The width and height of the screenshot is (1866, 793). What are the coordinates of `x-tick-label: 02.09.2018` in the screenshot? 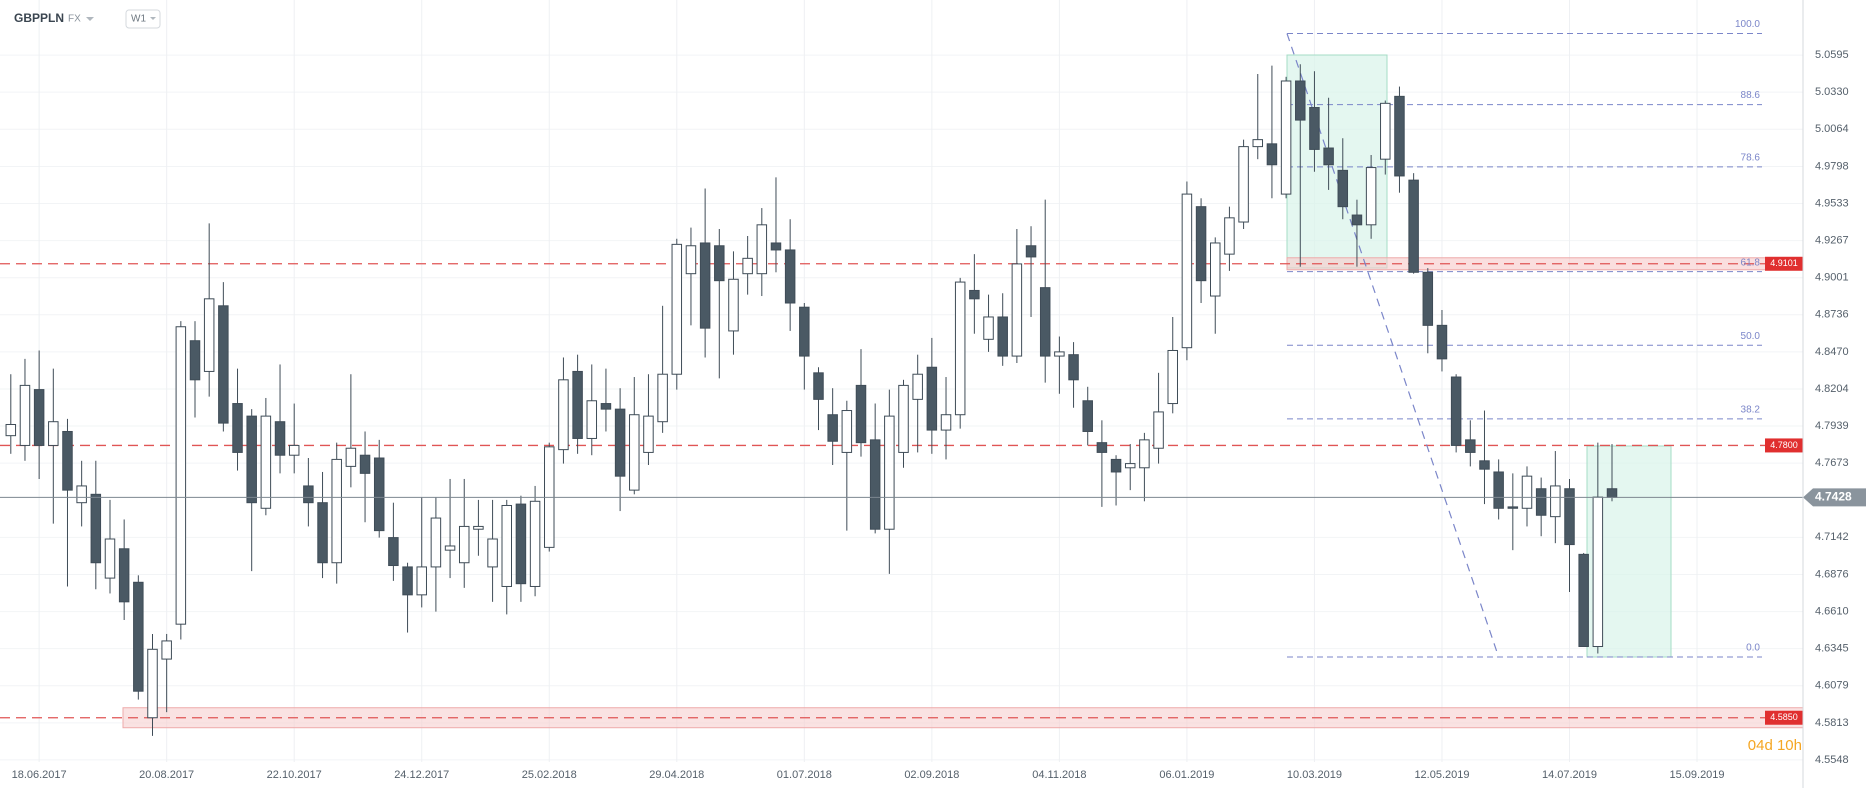 It's located at (931, 775).